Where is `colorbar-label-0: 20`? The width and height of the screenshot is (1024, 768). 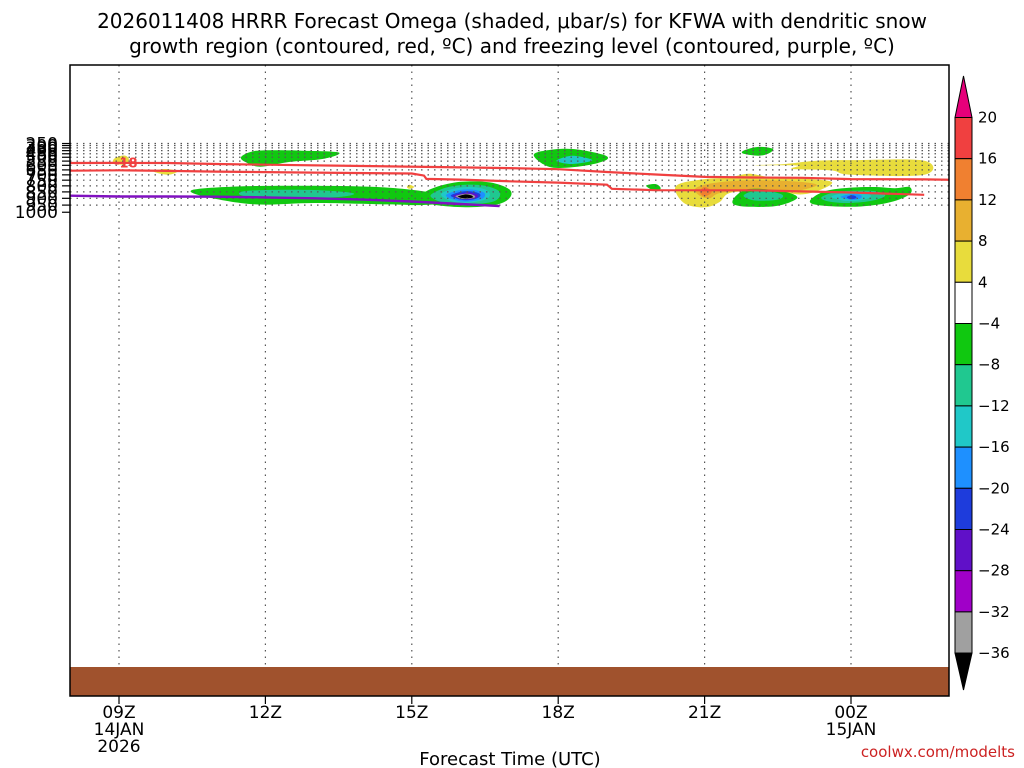
colorbar-label-0: 20 is located at coordinates (987, 118).